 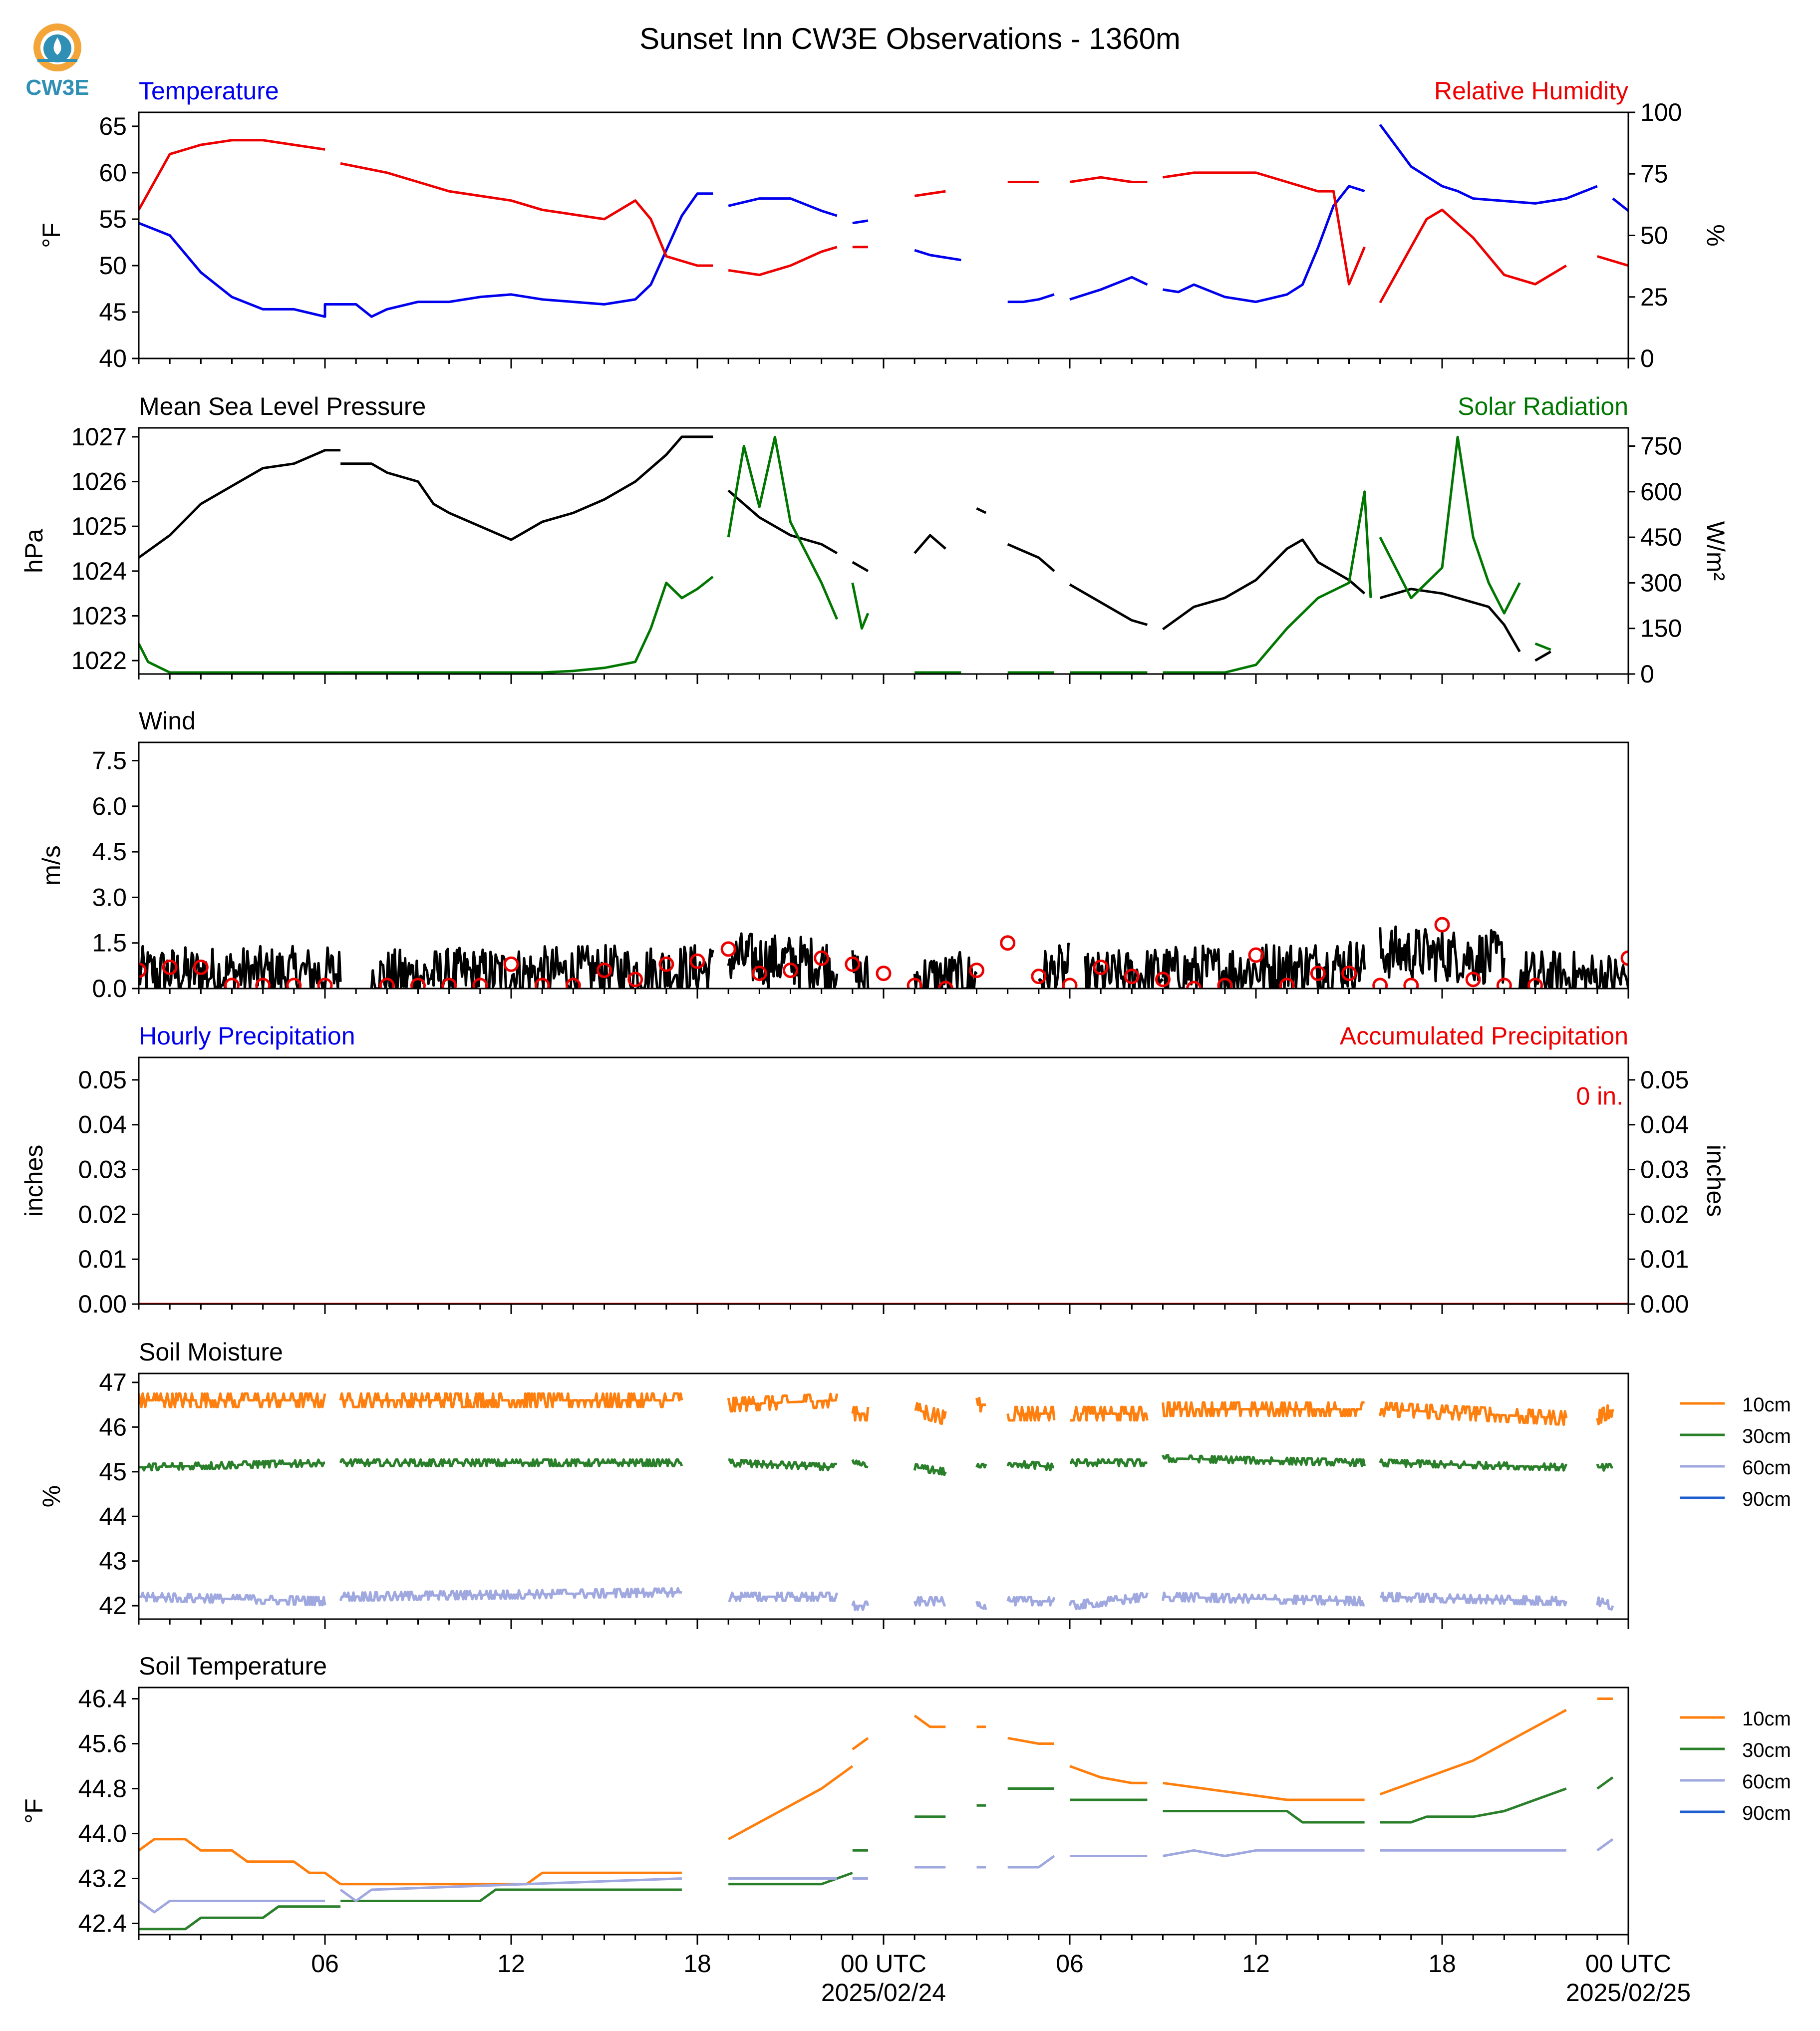 I want to click on y-axis-label: %, so click(x=51, y=1496).